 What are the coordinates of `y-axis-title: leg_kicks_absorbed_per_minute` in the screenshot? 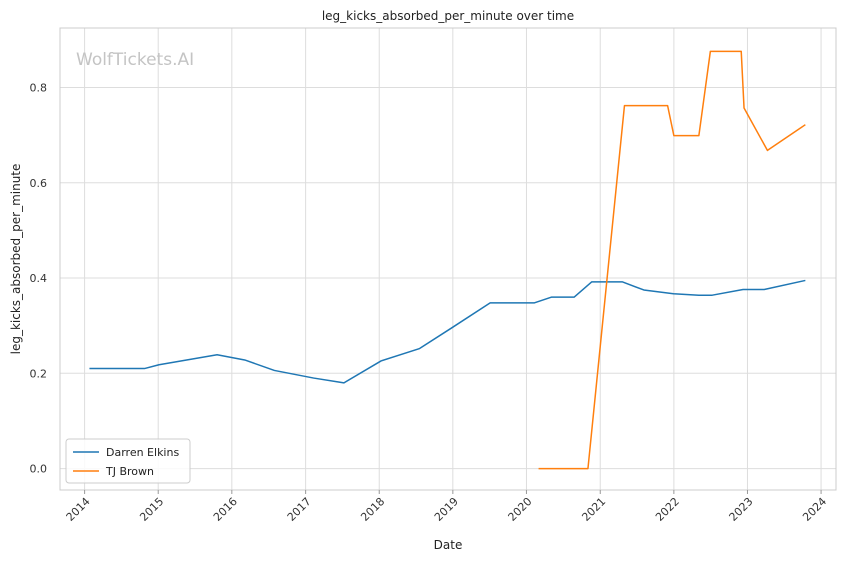 It's located at (16, 259).